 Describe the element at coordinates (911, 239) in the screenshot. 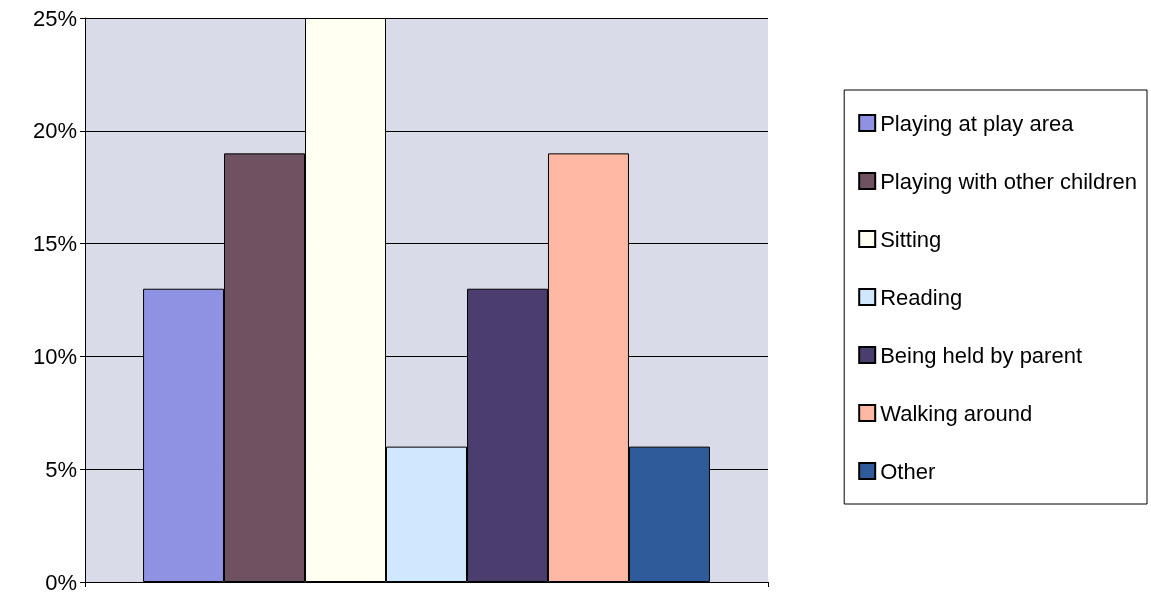

I see `legend-label: Sitting` at that location.